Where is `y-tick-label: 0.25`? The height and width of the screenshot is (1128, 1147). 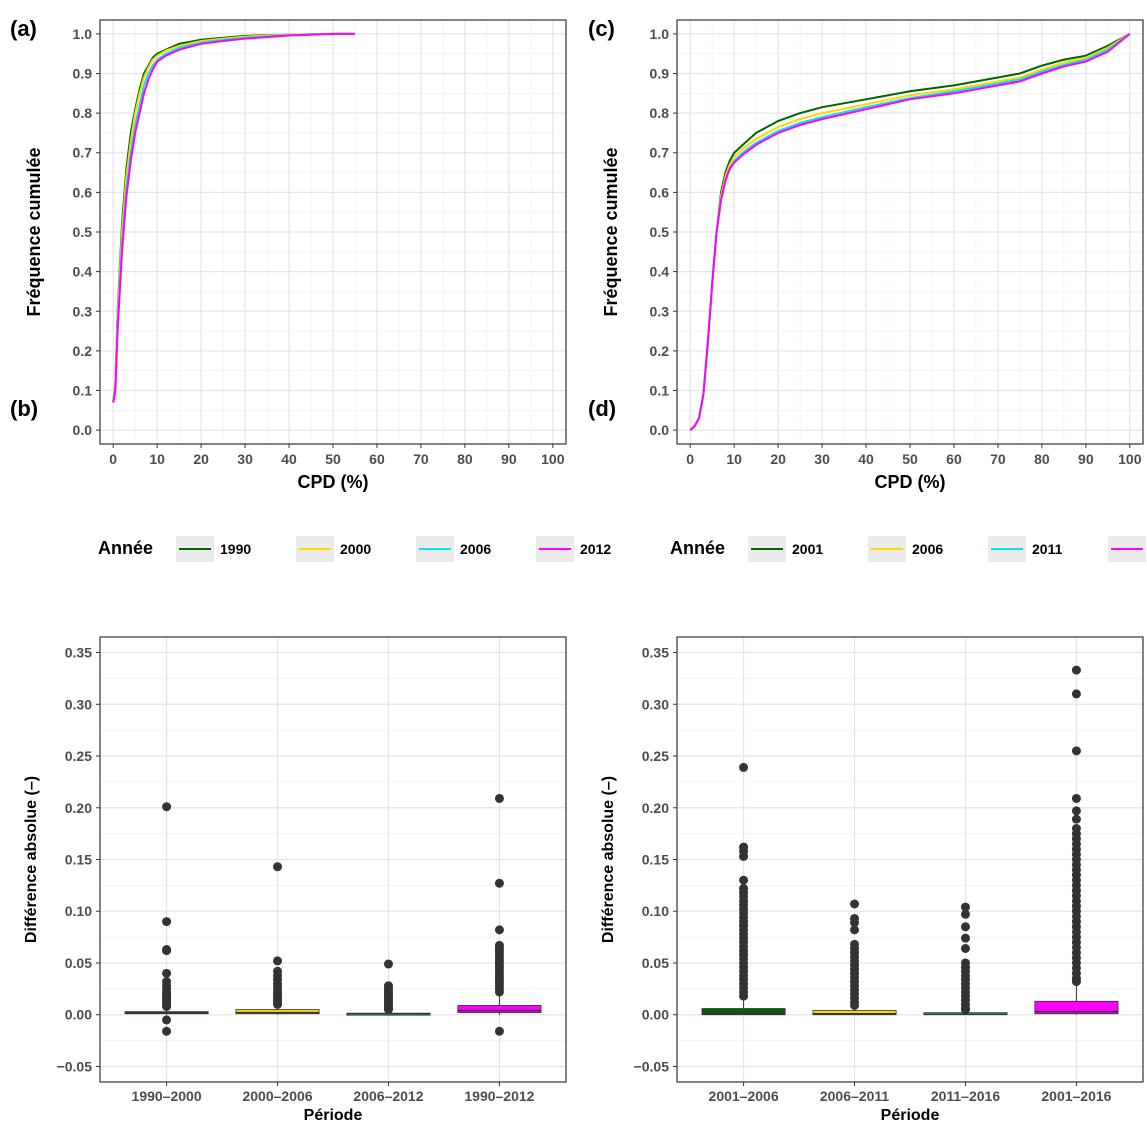 y-tick-label: 0.25 is located at coordinates (78, 756).